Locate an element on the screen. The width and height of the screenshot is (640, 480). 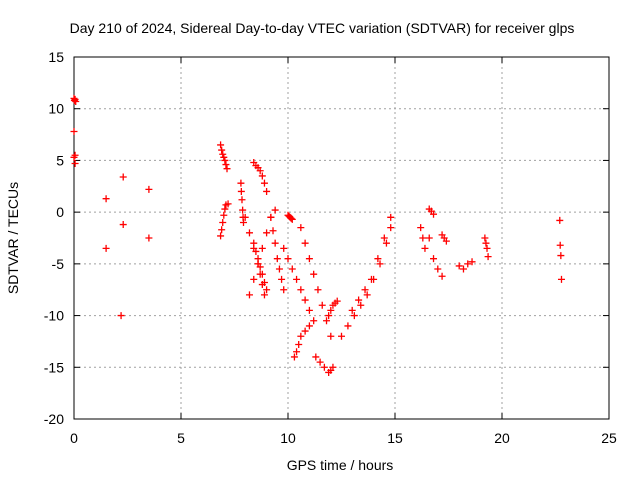
series-arc-9.2h is located at coordinates (277, 253).